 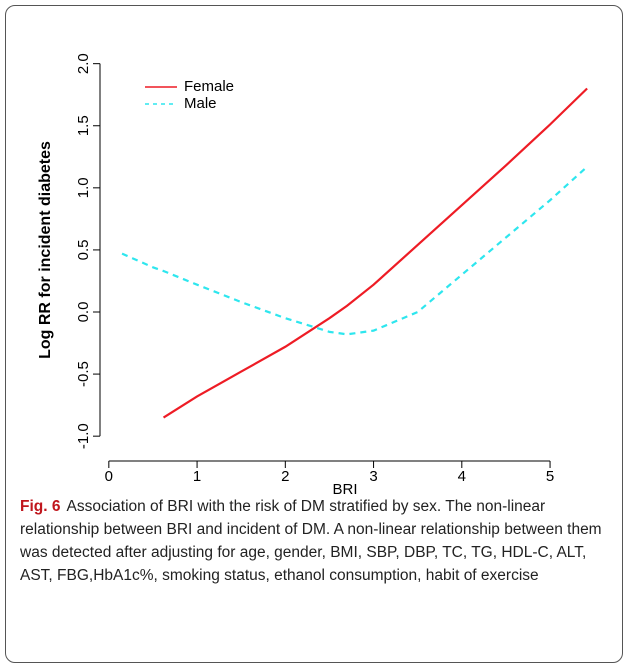 I want to click on x-tick-label: 4, so click(x=462, y=476).